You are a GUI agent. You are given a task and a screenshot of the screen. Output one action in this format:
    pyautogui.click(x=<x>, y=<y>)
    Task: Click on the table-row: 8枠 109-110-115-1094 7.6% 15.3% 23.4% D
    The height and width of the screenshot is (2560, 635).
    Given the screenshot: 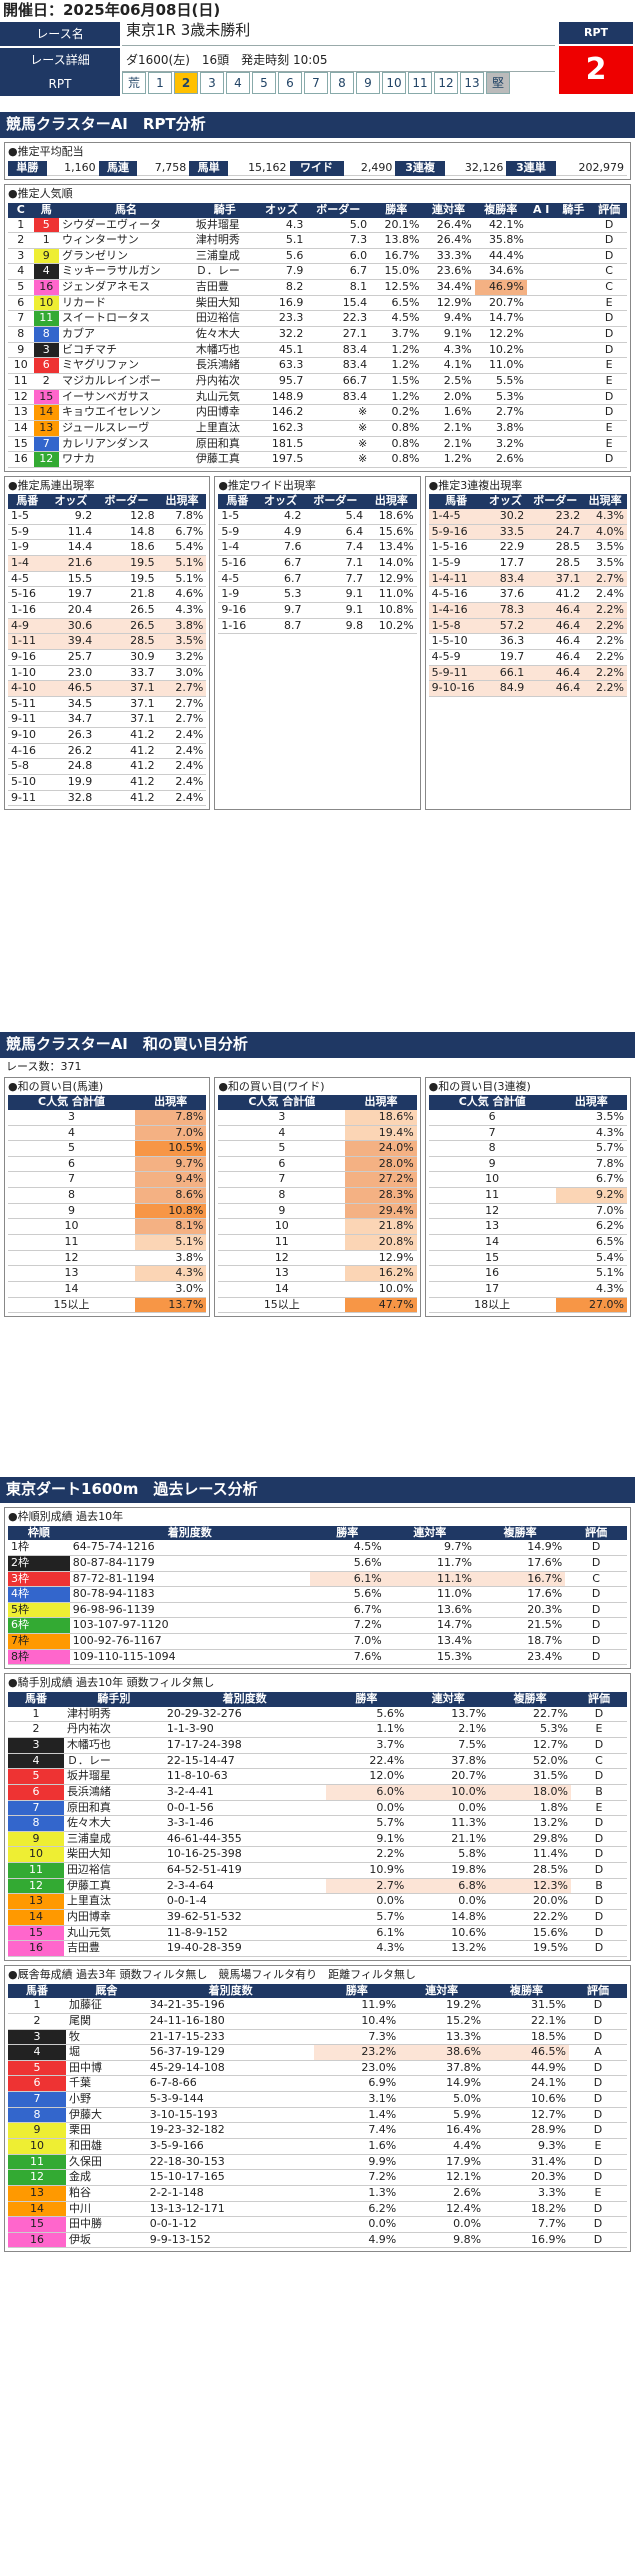 What is the action you would take?
    pyautogui.click(x=317, y=1657)
    